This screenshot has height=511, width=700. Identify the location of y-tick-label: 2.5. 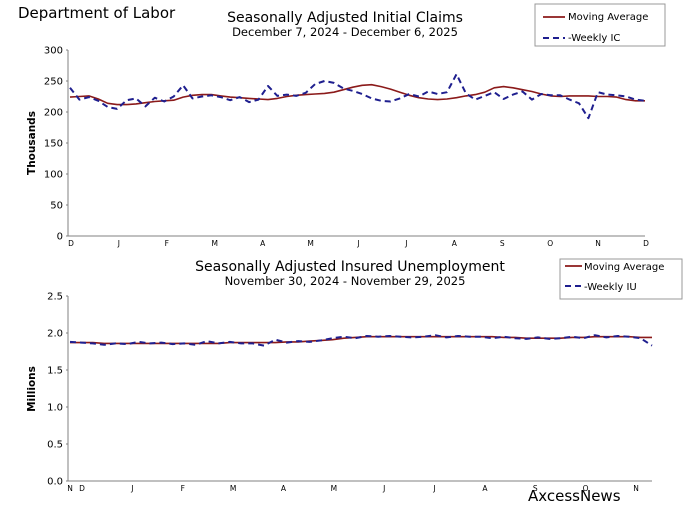
(55, 297).